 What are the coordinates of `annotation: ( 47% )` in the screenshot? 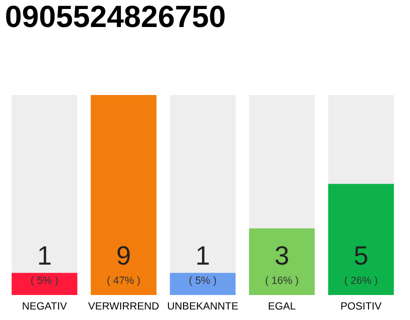 It's located at (123, 281).